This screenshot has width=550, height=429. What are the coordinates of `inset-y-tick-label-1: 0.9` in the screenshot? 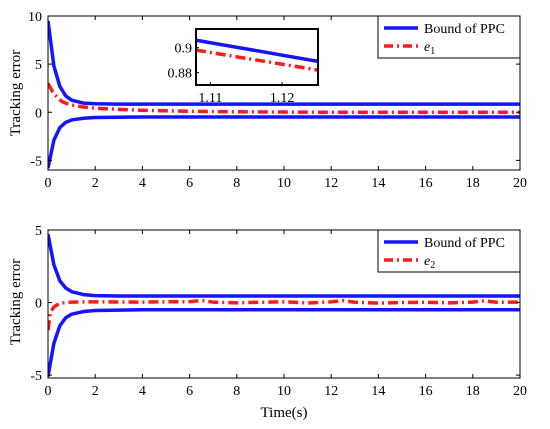 It's located at (184, 49).